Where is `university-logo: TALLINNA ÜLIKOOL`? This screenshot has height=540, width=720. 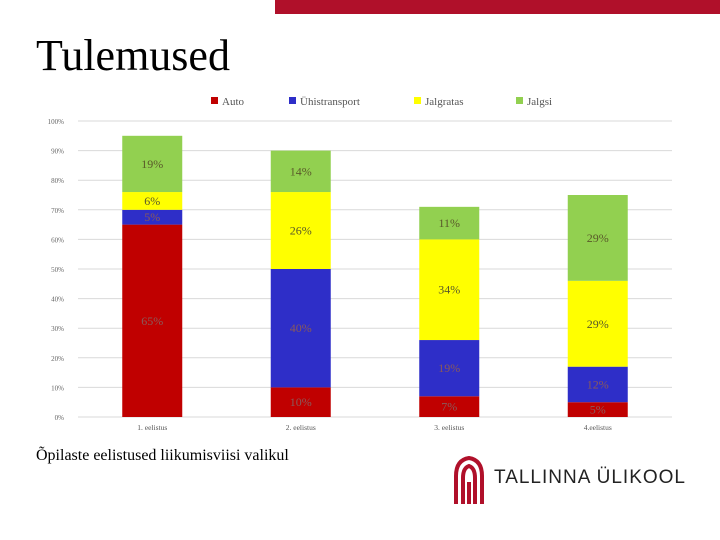
university-logo: TALLINNA ÜLIKOOL is located at coordinates (574, 481).